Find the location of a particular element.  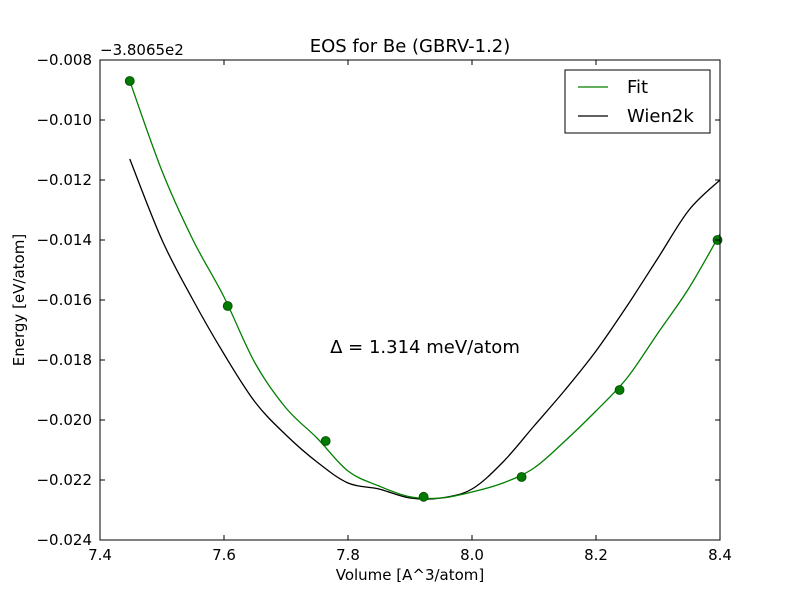

y-tick-label: −0.008 is located at coordinates (64, 60).